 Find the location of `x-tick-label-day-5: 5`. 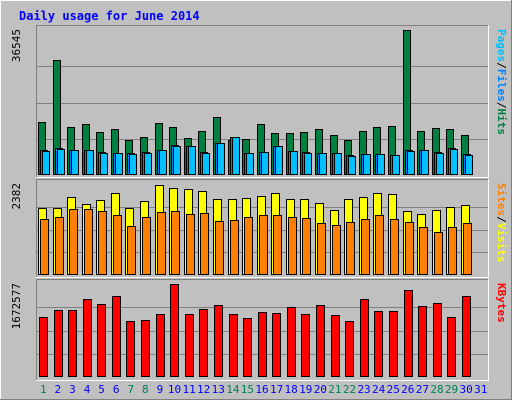

x-tick-label-day-5: 5 is located at coordinates (101, 389).